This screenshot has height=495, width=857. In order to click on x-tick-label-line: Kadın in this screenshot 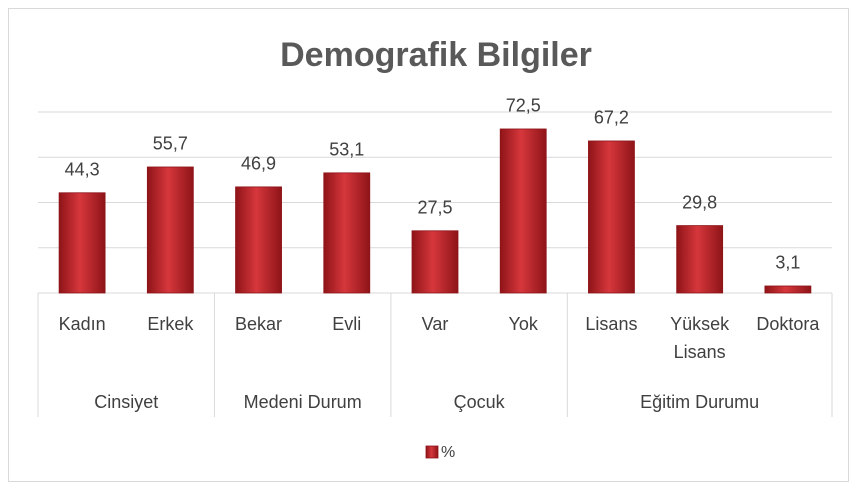, I will do `click(82, 324)`.